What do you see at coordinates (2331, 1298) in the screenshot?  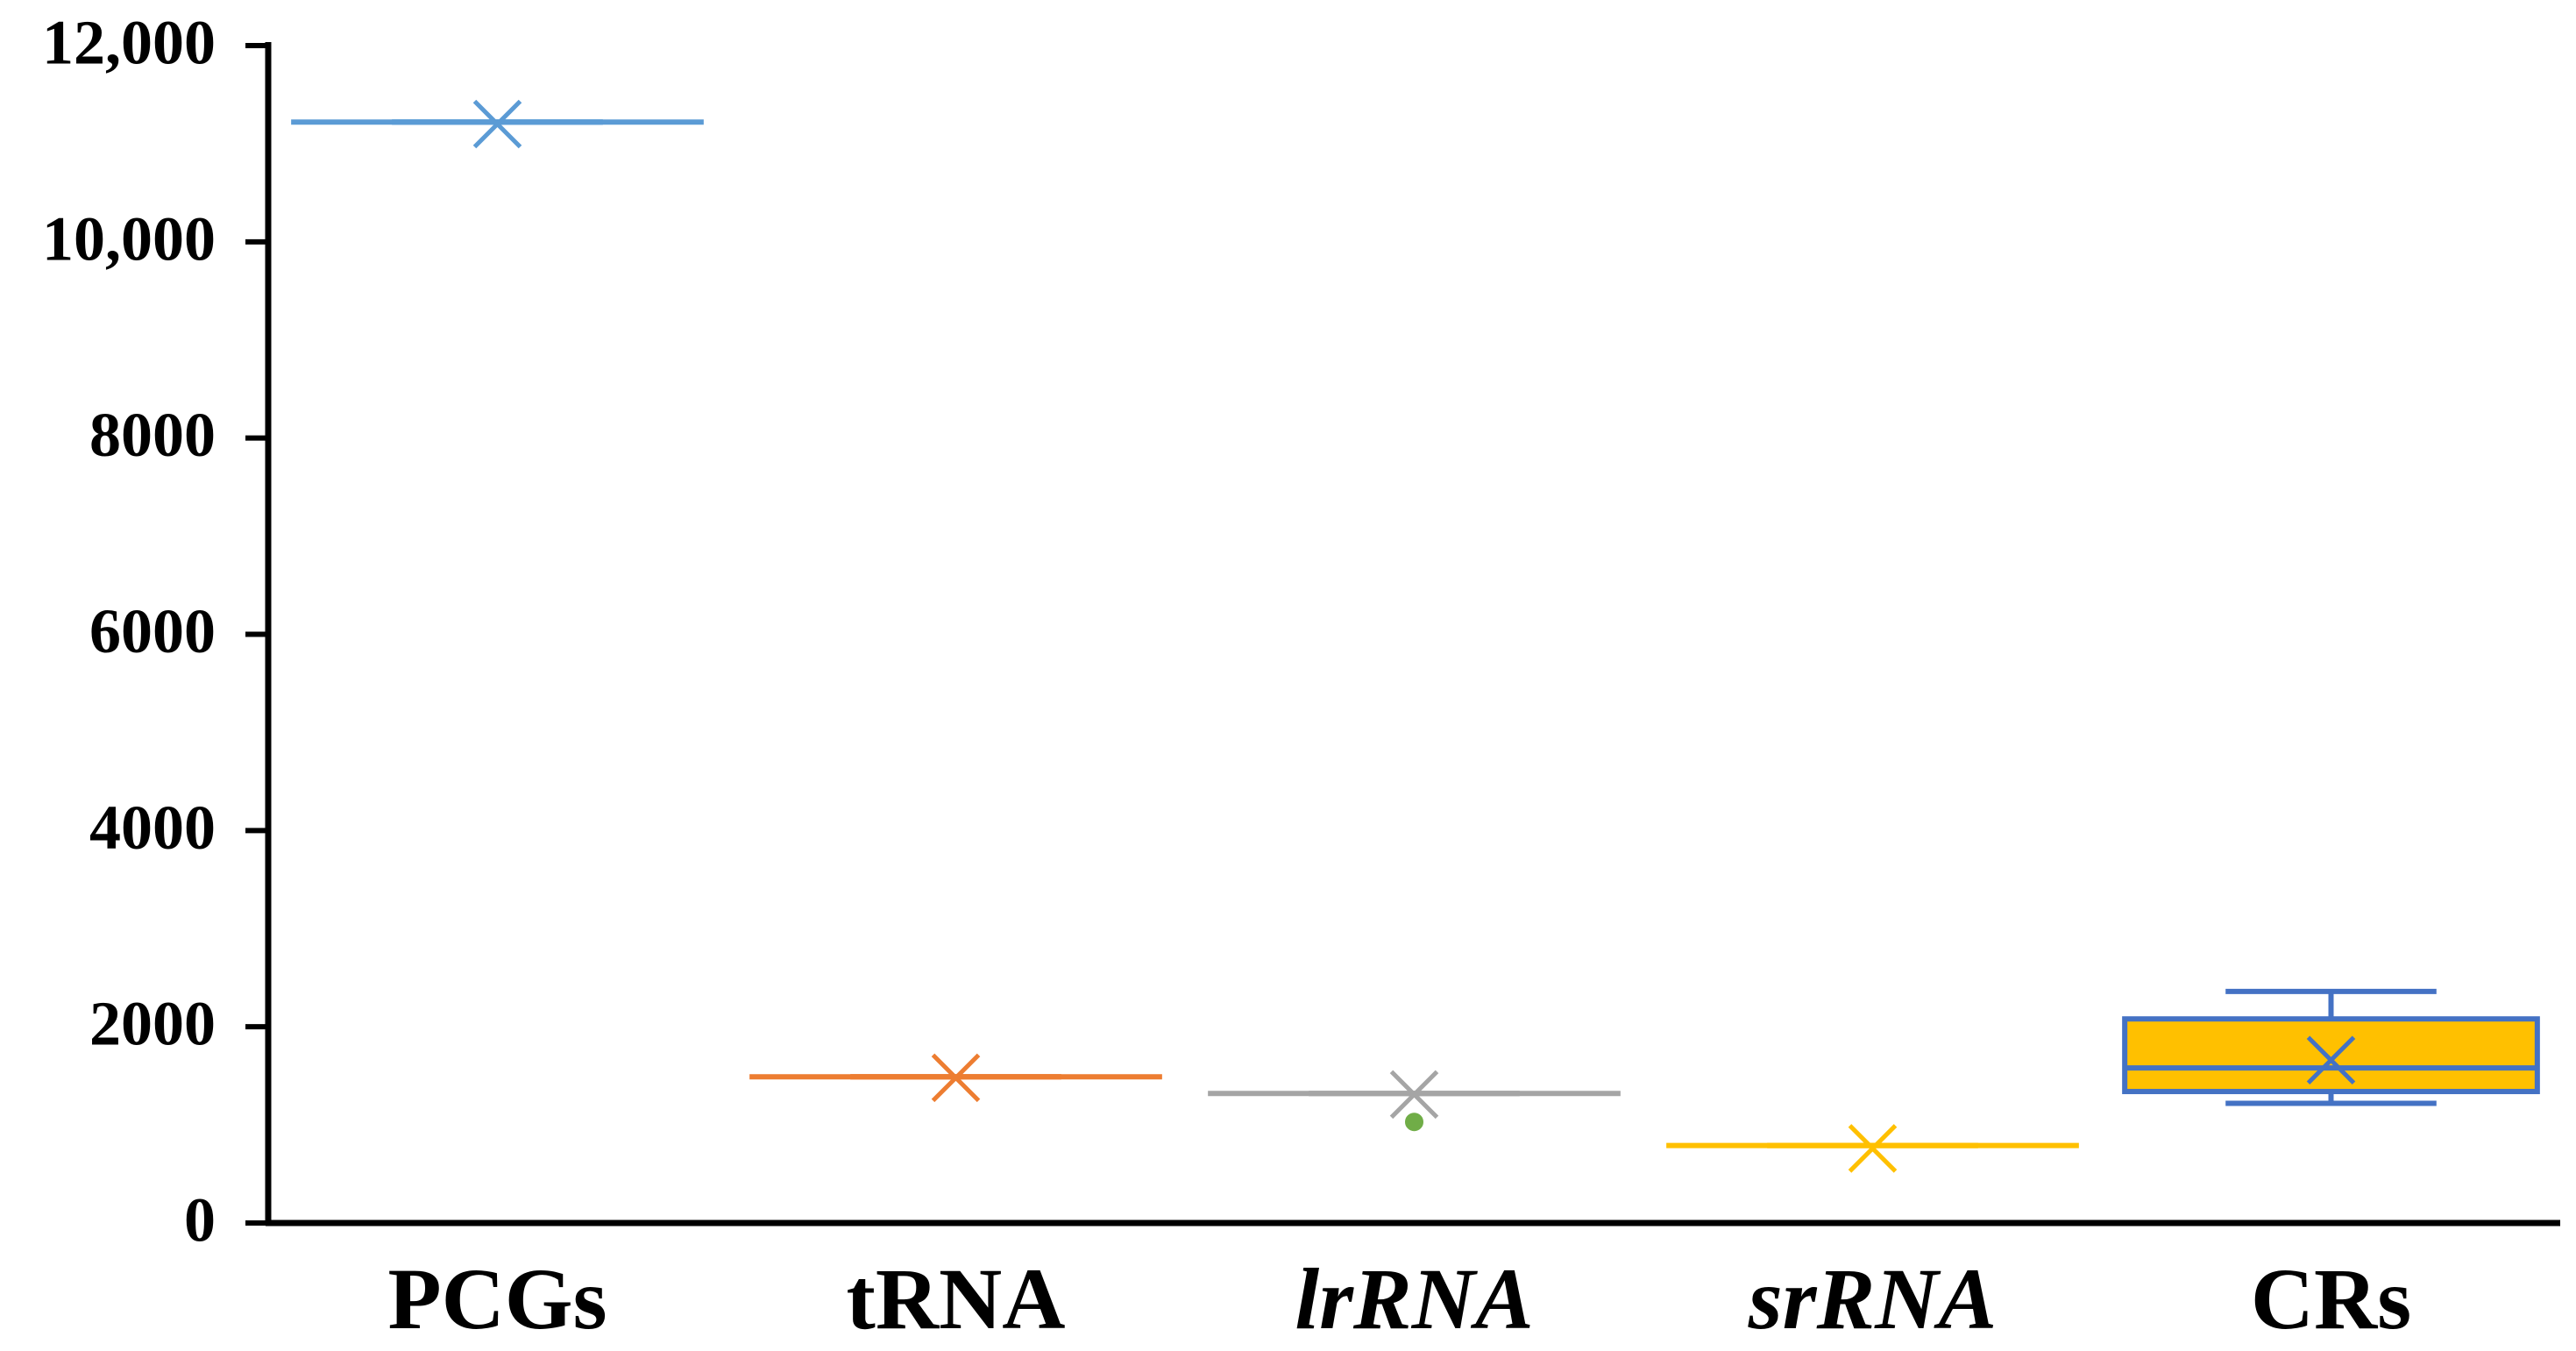 I see `x-tick-label: CRs` at bounding box center [2331, 1298].